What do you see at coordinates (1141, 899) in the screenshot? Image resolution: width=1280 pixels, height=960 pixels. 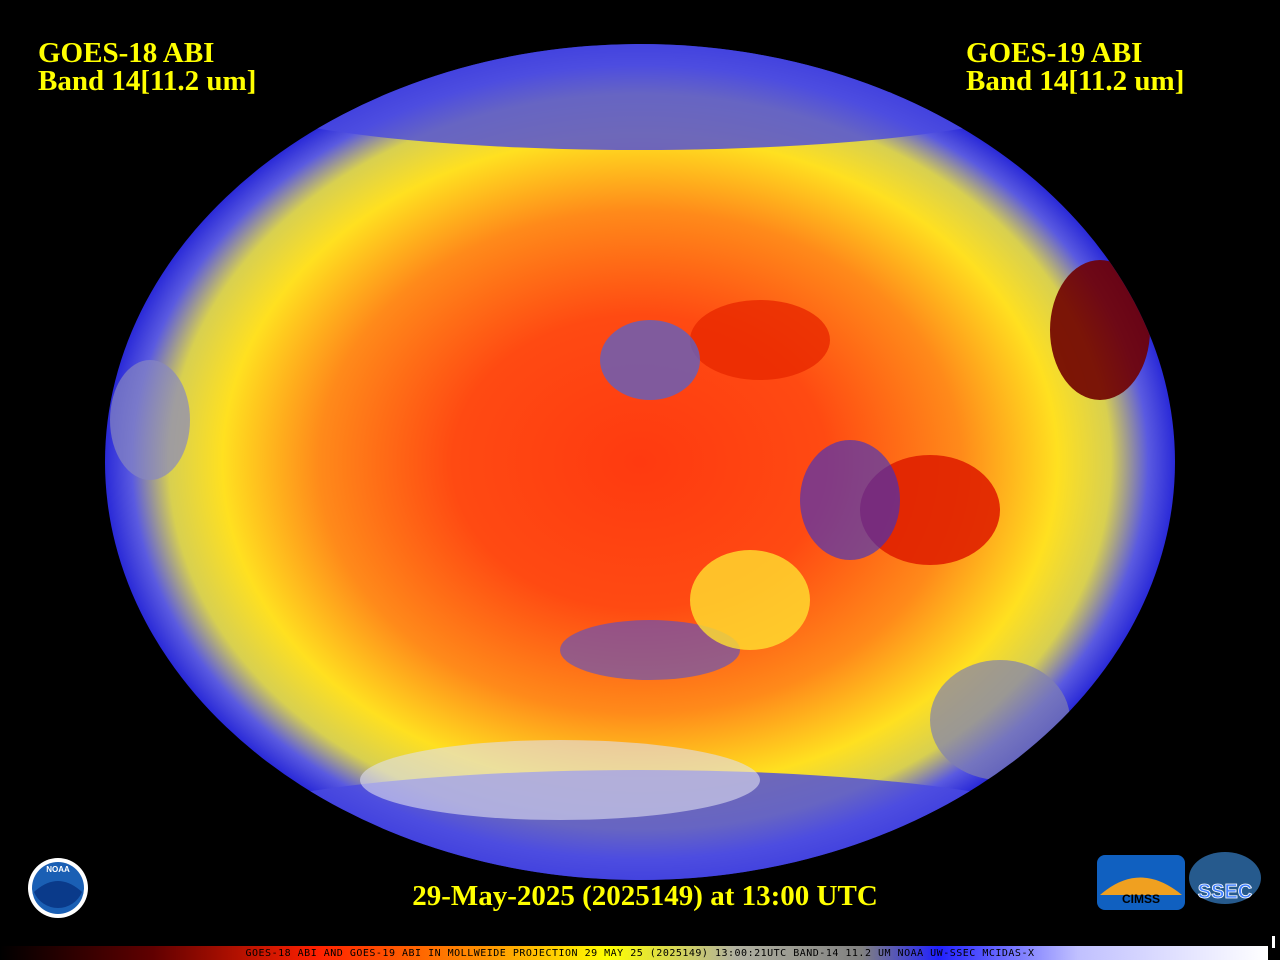 I see `cimss-label: CIMSS` at bounding box center [1141, 899].